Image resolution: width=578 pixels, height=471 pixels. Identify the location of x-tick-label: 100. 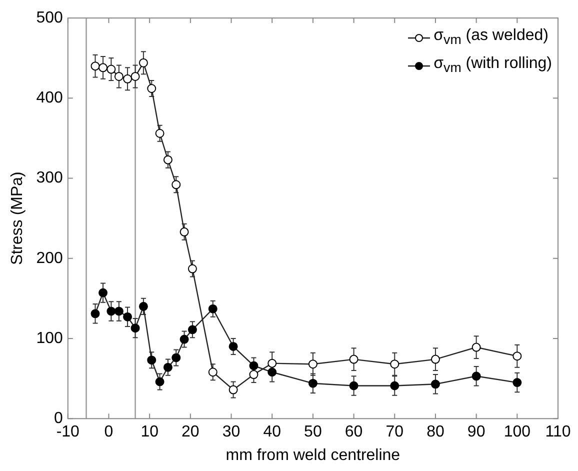
(517, 432).